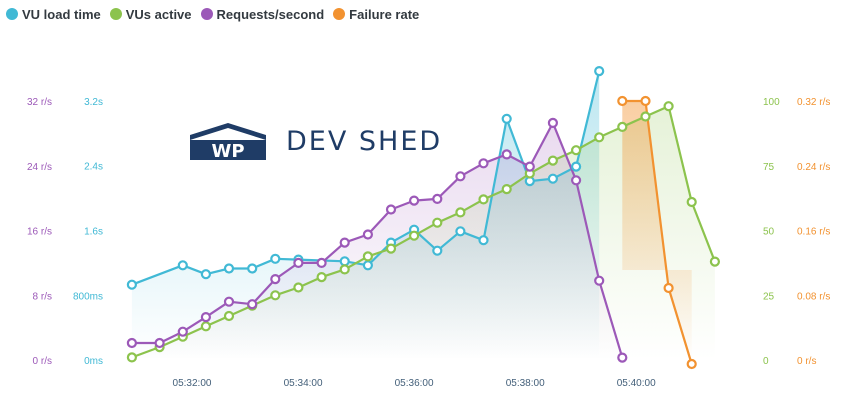  I want to click on load-time-axis-tick-label: 2.4s, so click(93, 167).